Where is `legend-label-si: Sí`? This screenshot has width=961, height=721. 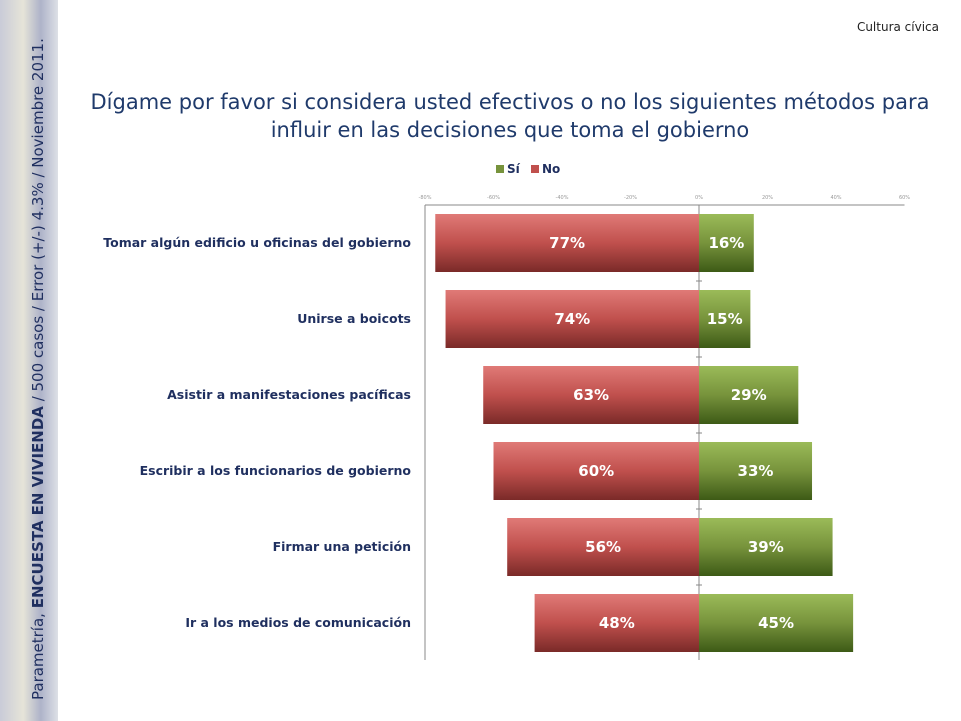 legend-label-si: Sí is located at coordinates (514, 169).